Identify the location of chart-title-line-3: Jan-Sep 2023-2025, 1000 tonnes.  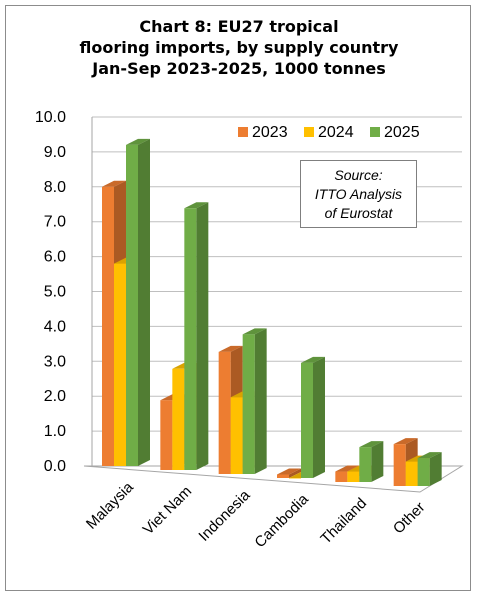
(239, 68).